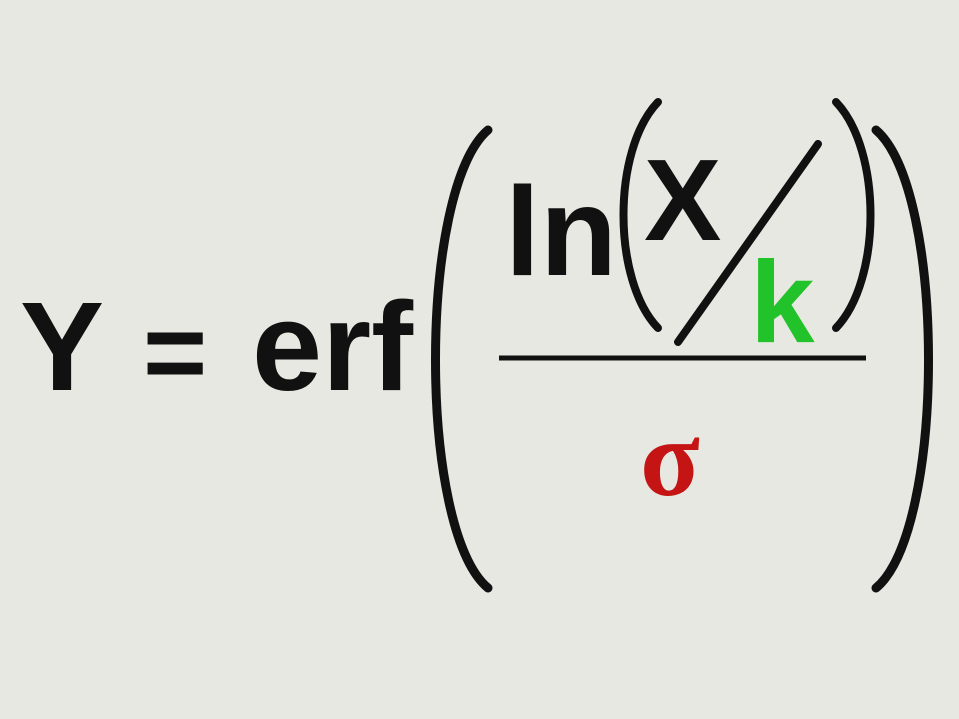 The width and height of the screenshot is (959, 719). What do you see at coordinates (670, 458) in the screenshot?
I see `denominator-sigma: σ` at bounding box center [670, 458].